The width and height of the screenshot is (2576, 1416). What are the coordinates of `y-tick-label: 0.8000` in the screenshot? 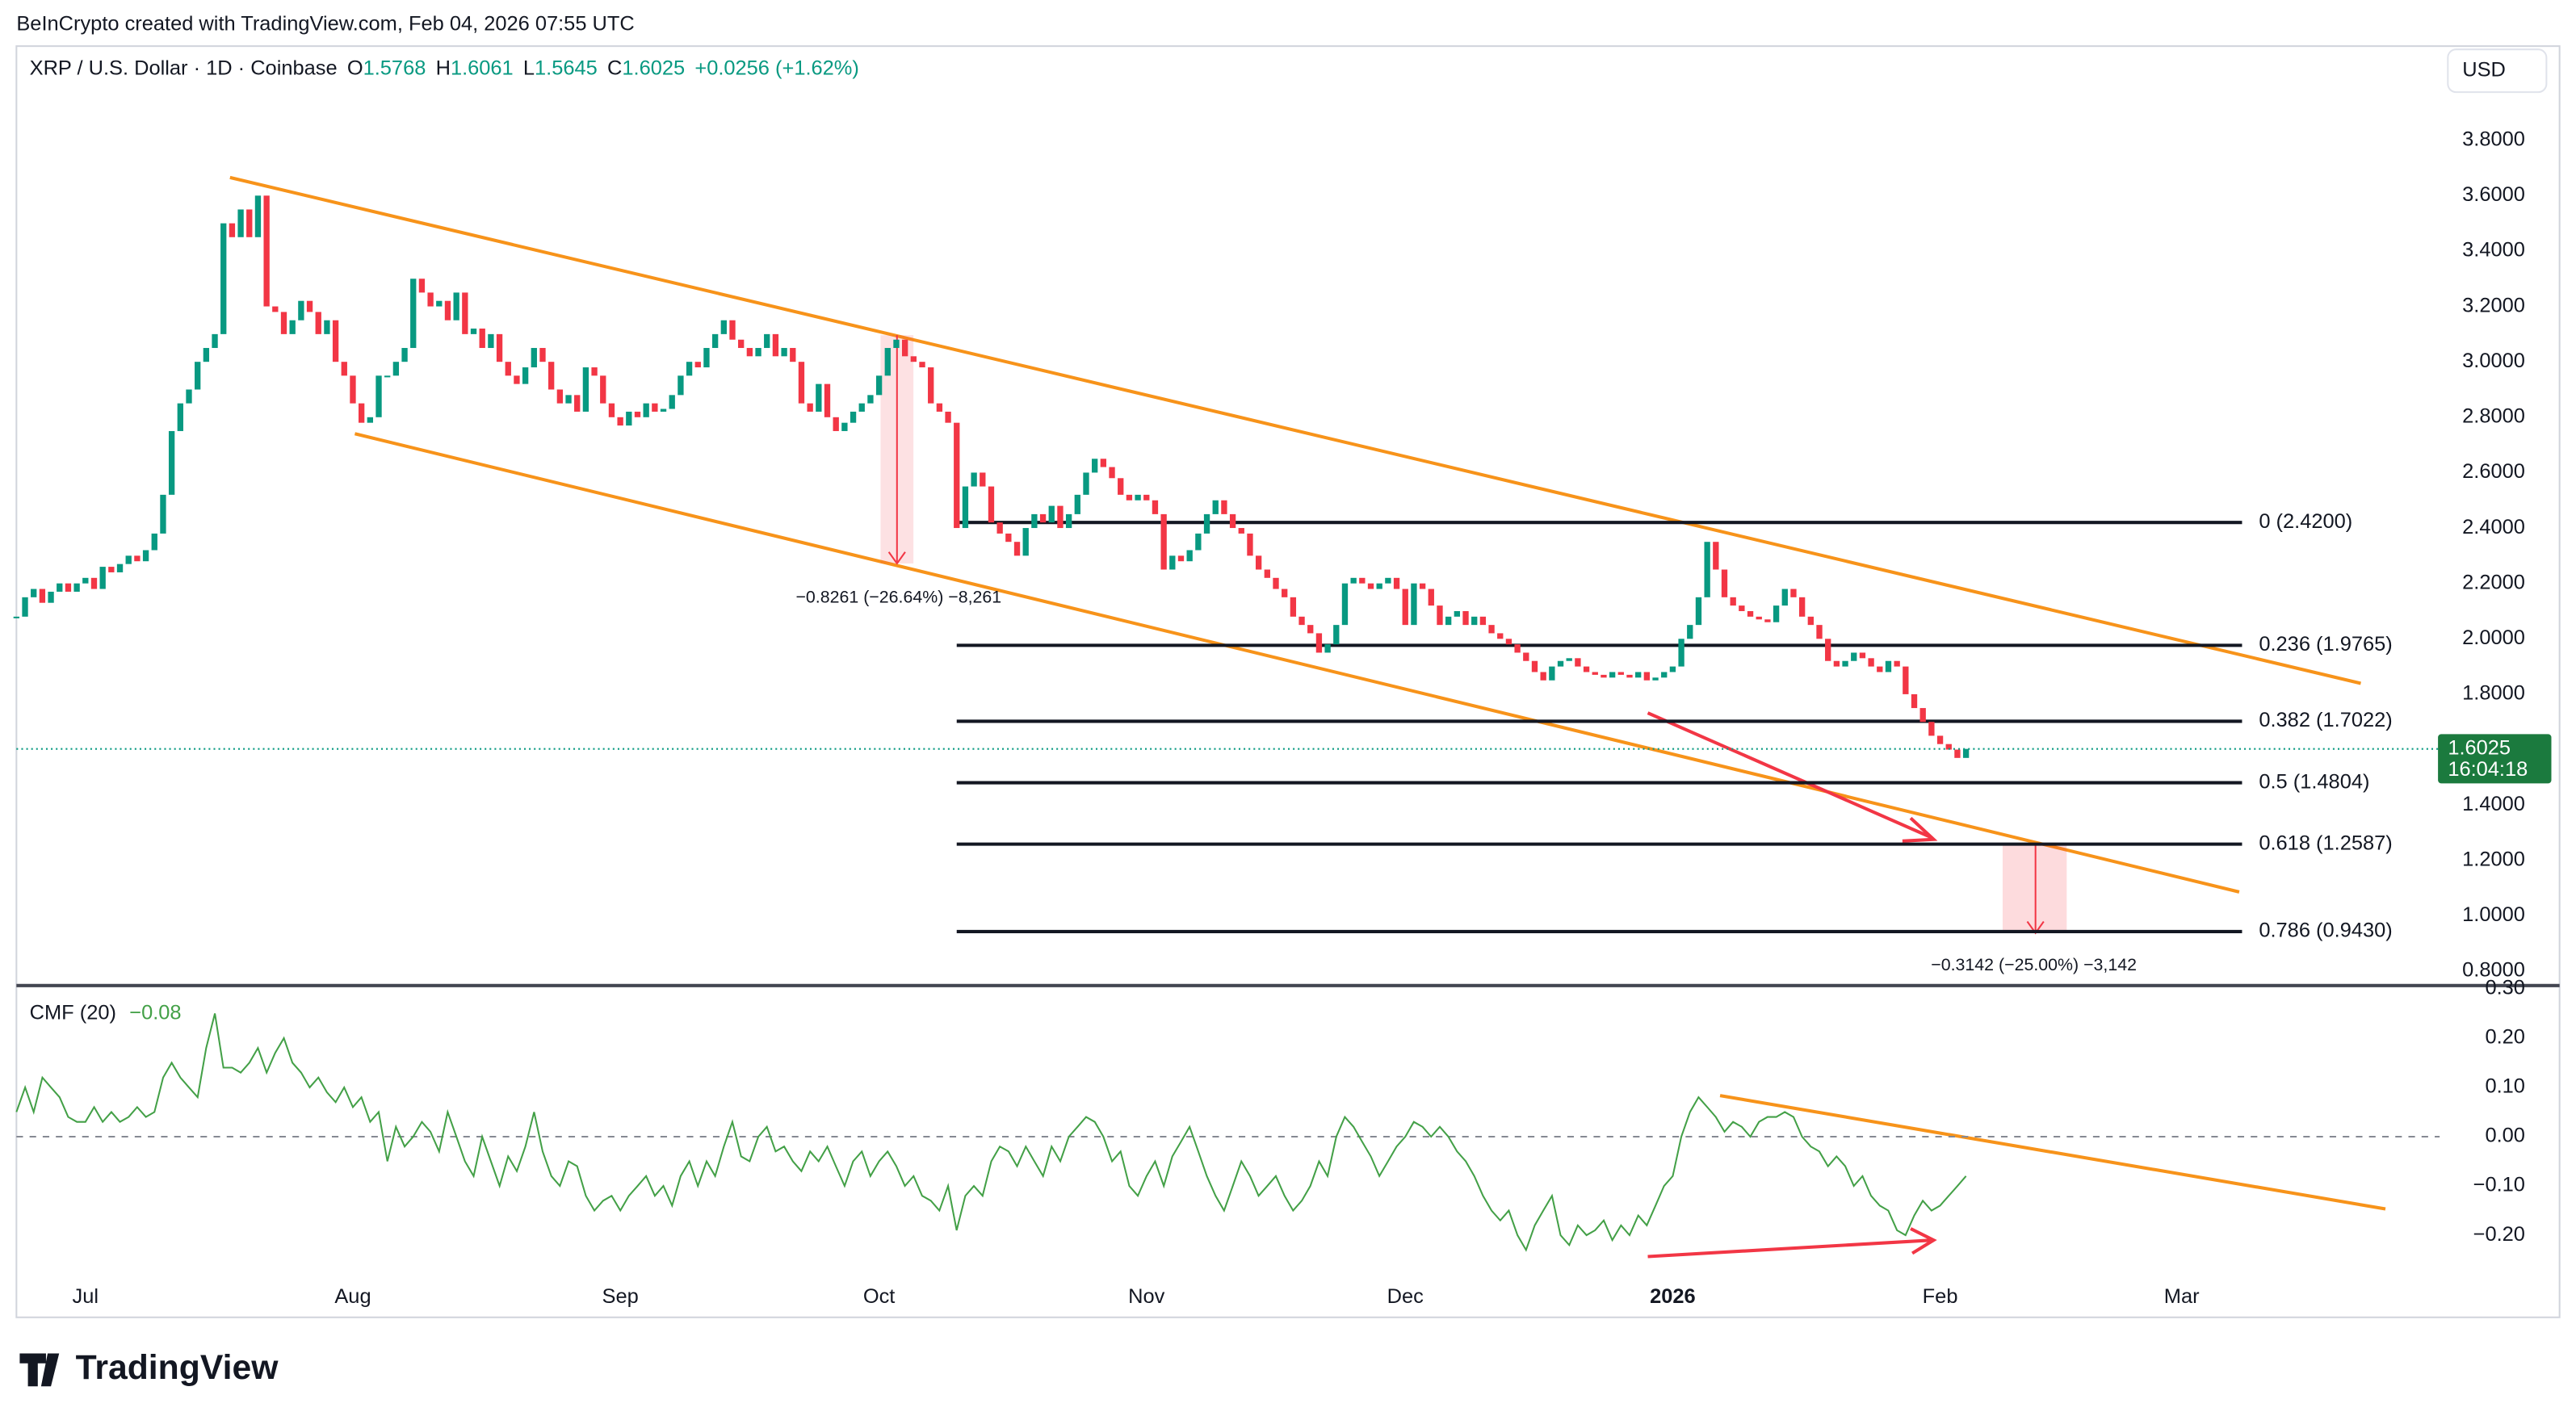 It's located at (2493, 971).